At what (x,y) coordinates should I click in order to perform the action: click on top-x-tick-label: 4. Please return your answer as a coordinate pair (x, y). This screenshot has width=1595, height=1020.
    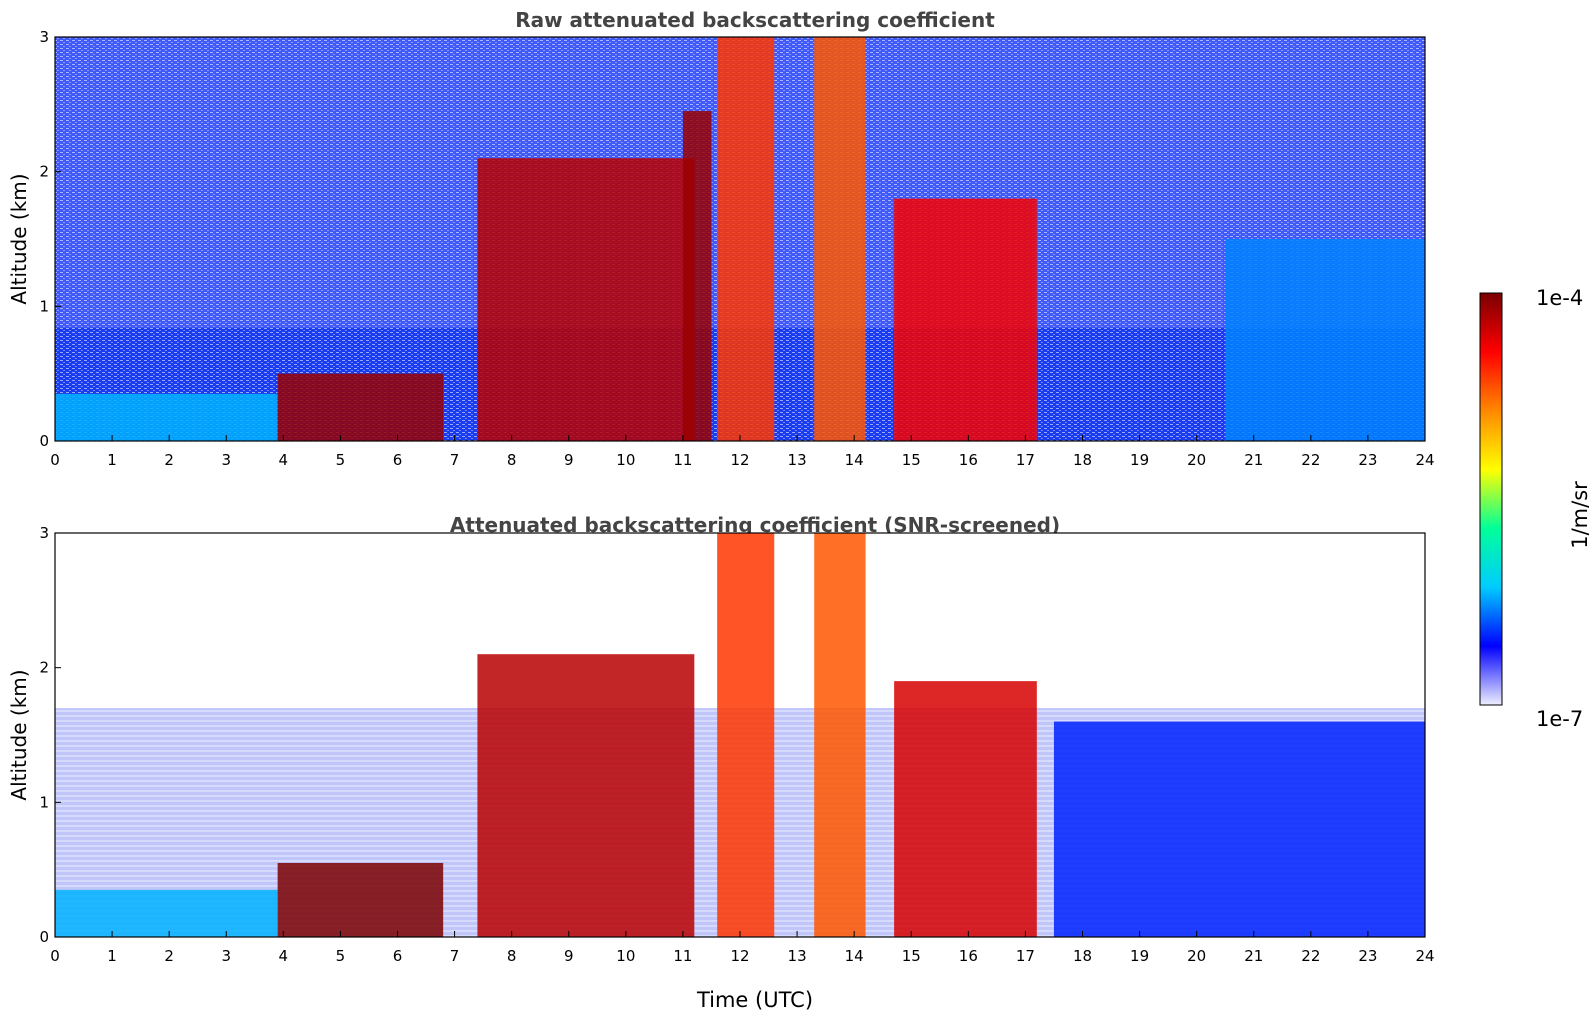
    Looking at the image, I should click on (284, 460).